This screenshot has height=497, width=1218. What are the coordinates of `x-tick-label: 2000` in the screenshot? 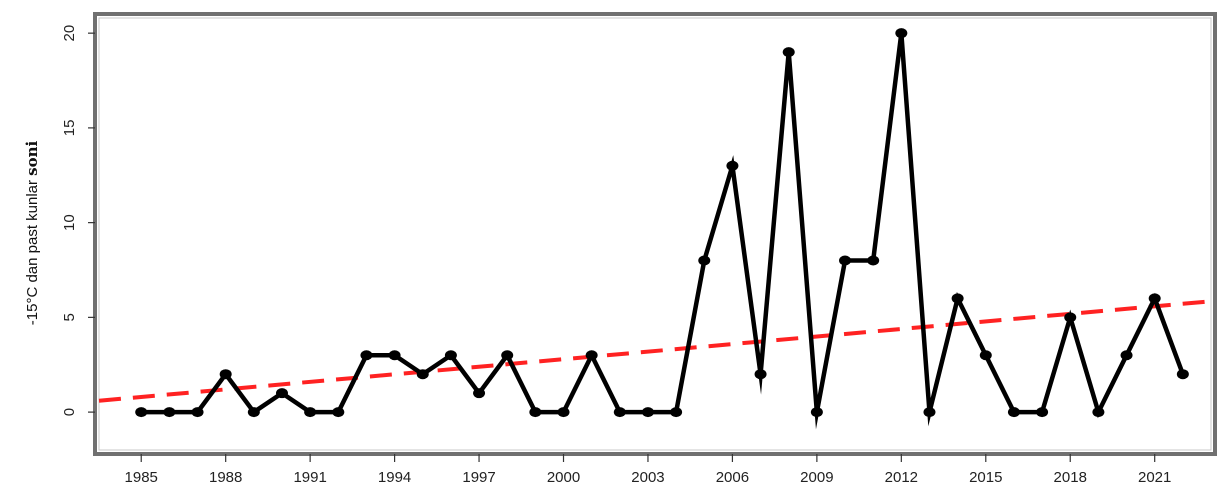 It's located at (563, 477).